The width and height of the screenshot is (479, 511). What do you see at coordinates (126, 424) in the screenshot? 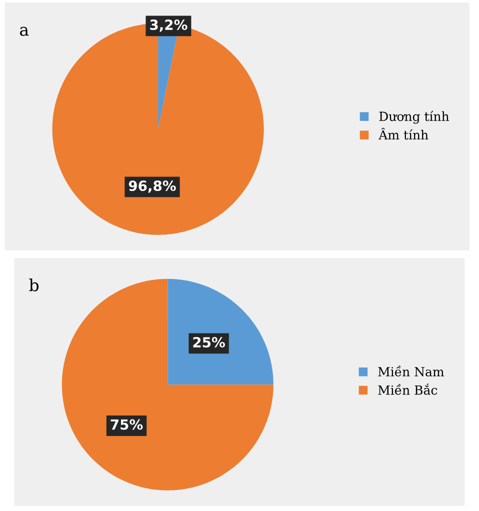
I see `data-label: 75%` at bounding box center [126, 424].